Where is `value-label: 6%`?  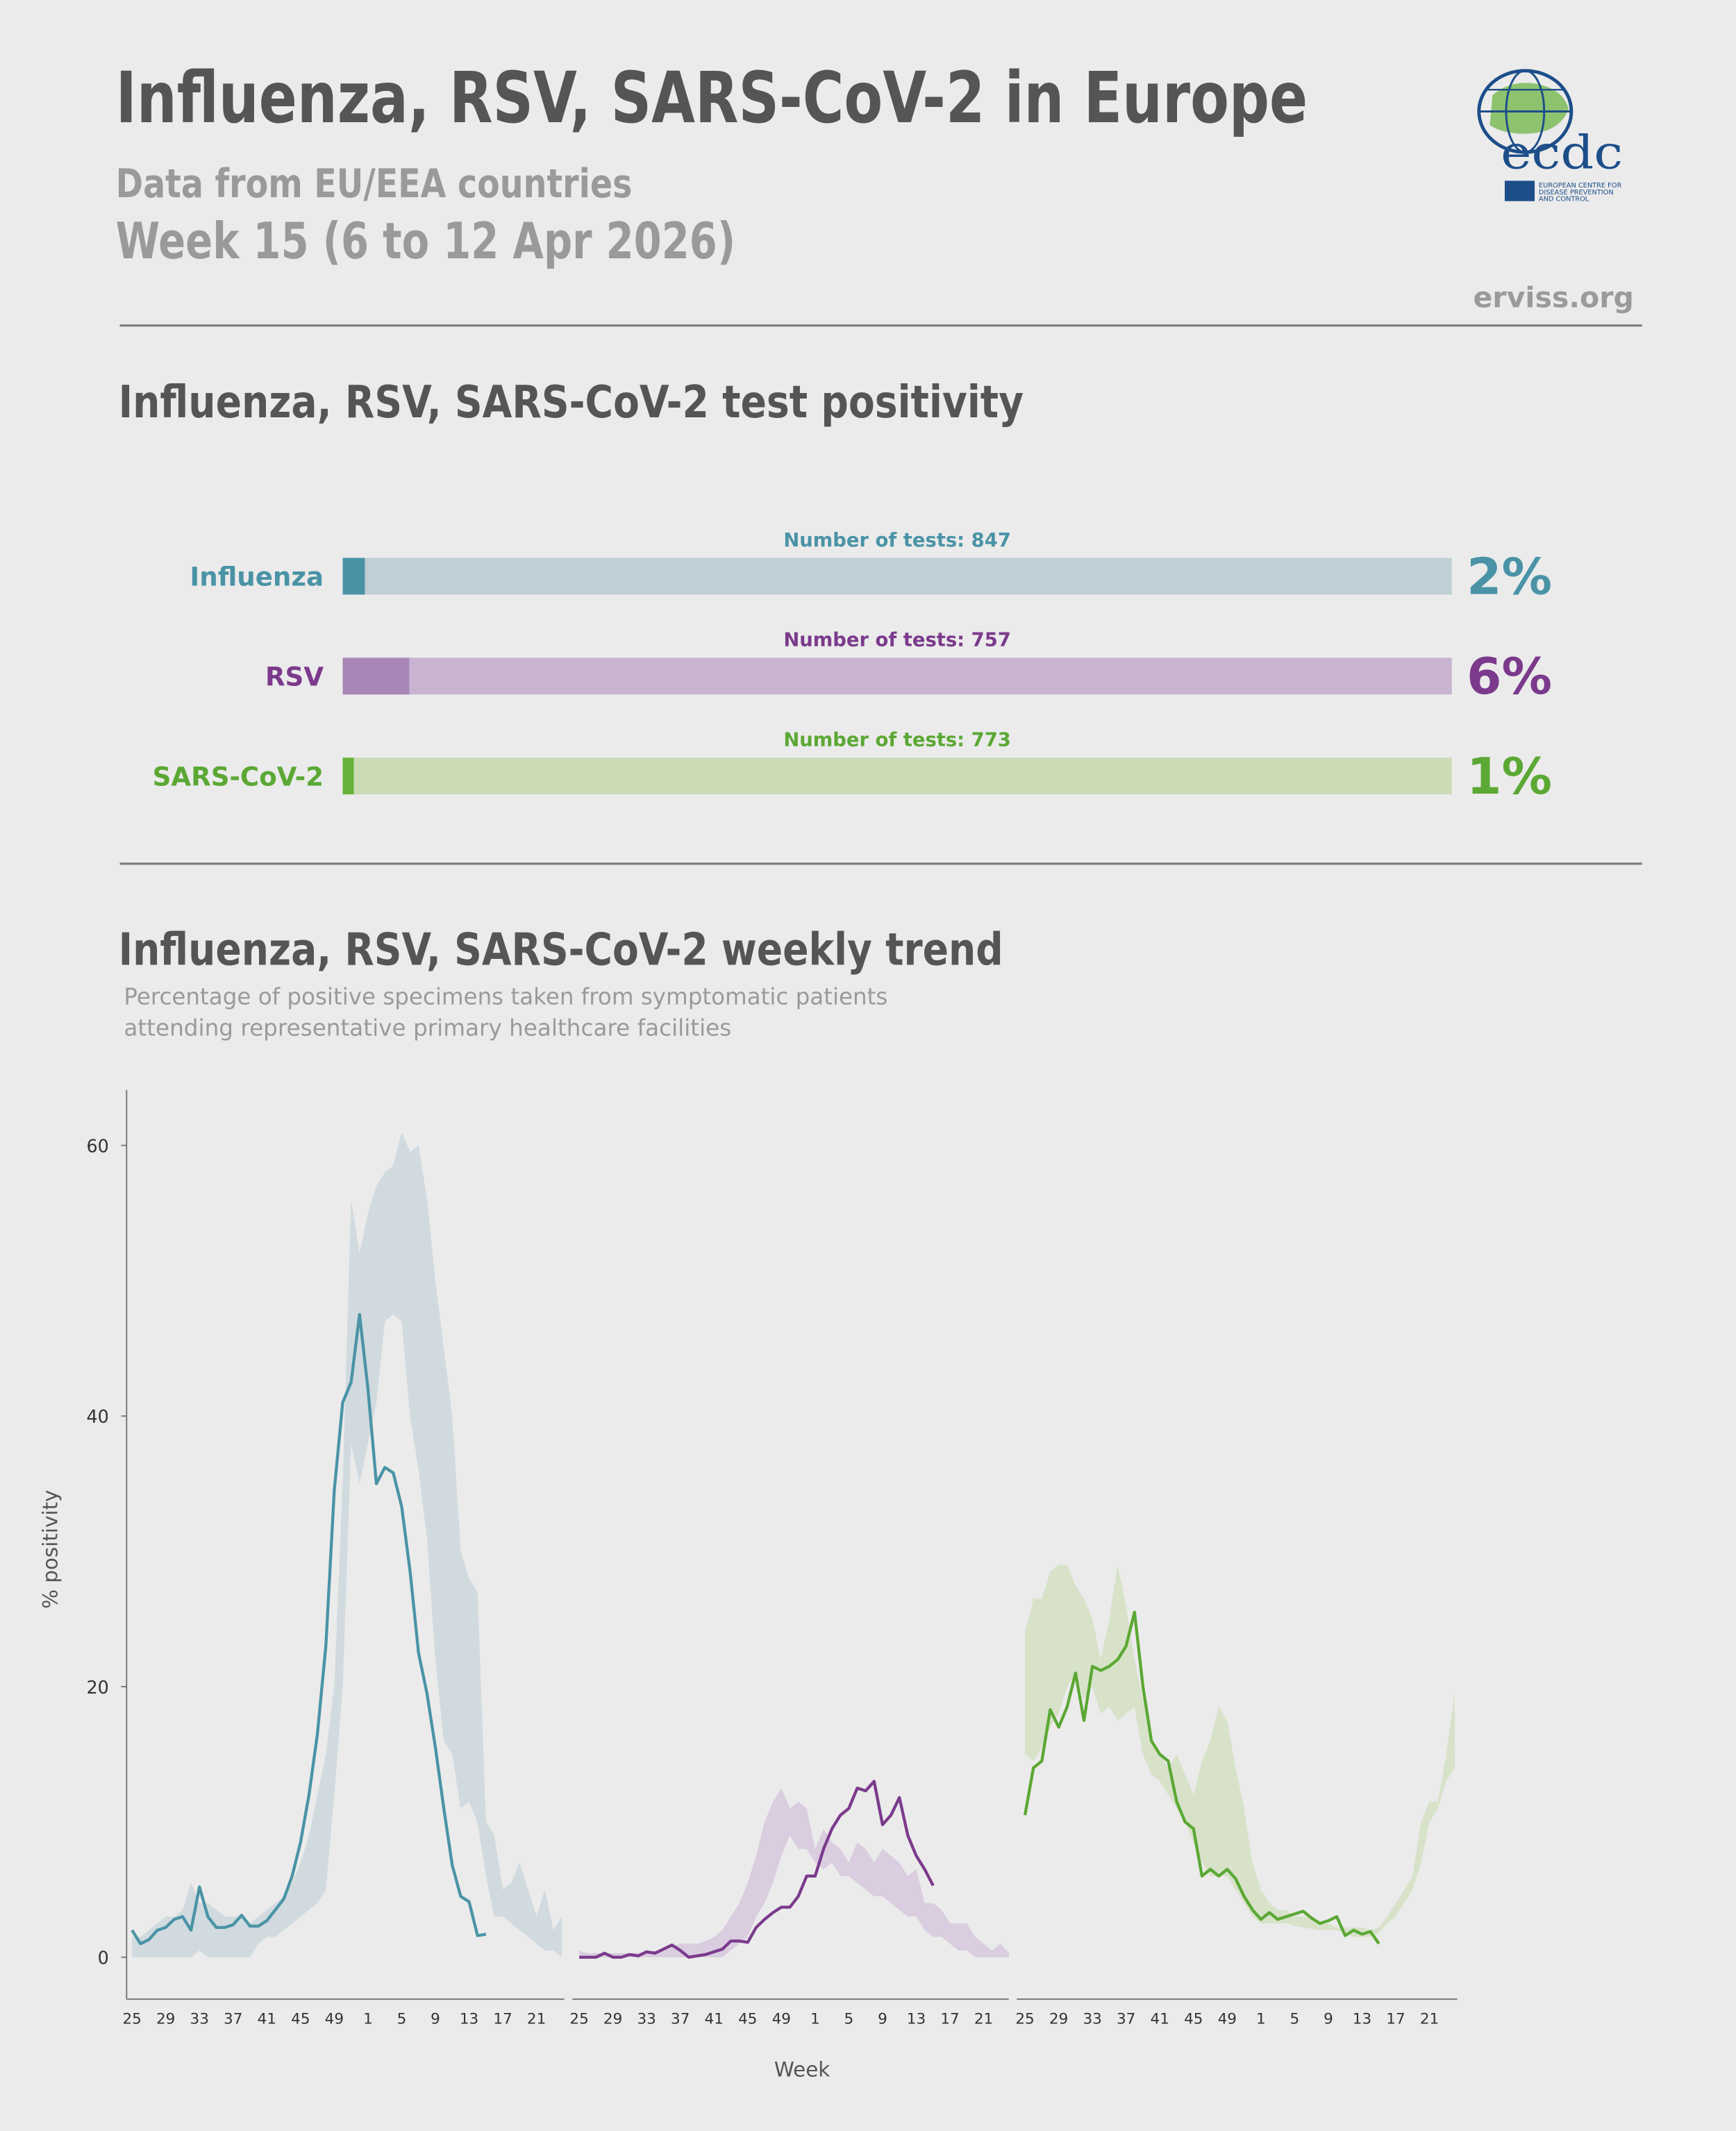
value-label: 6% is located at coordinates (1509, 677).